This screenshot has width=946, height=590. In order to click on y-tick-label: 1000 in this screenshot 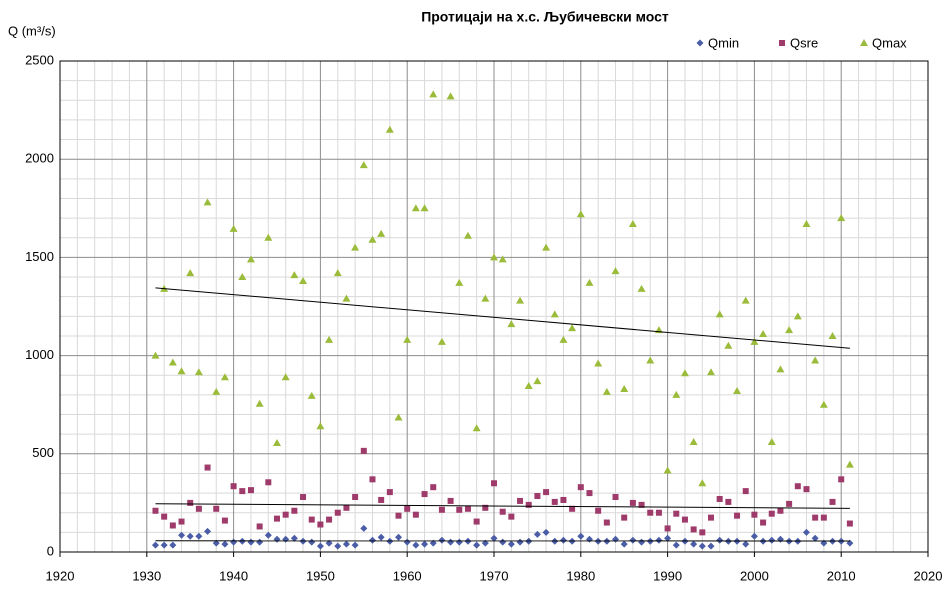, I will do `click(39, 354)`.